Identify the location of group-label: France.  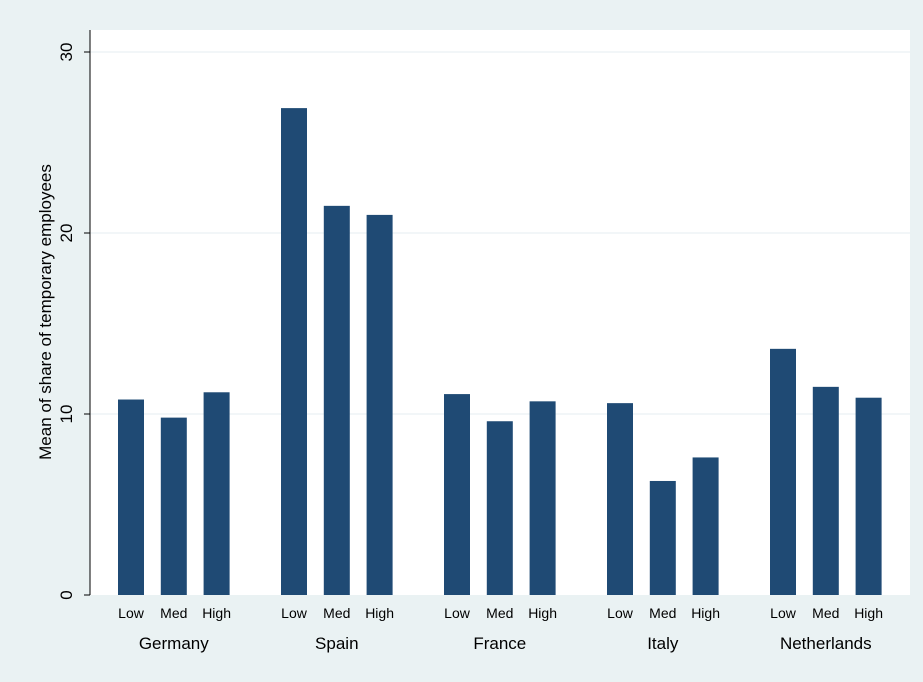
(499, 643).